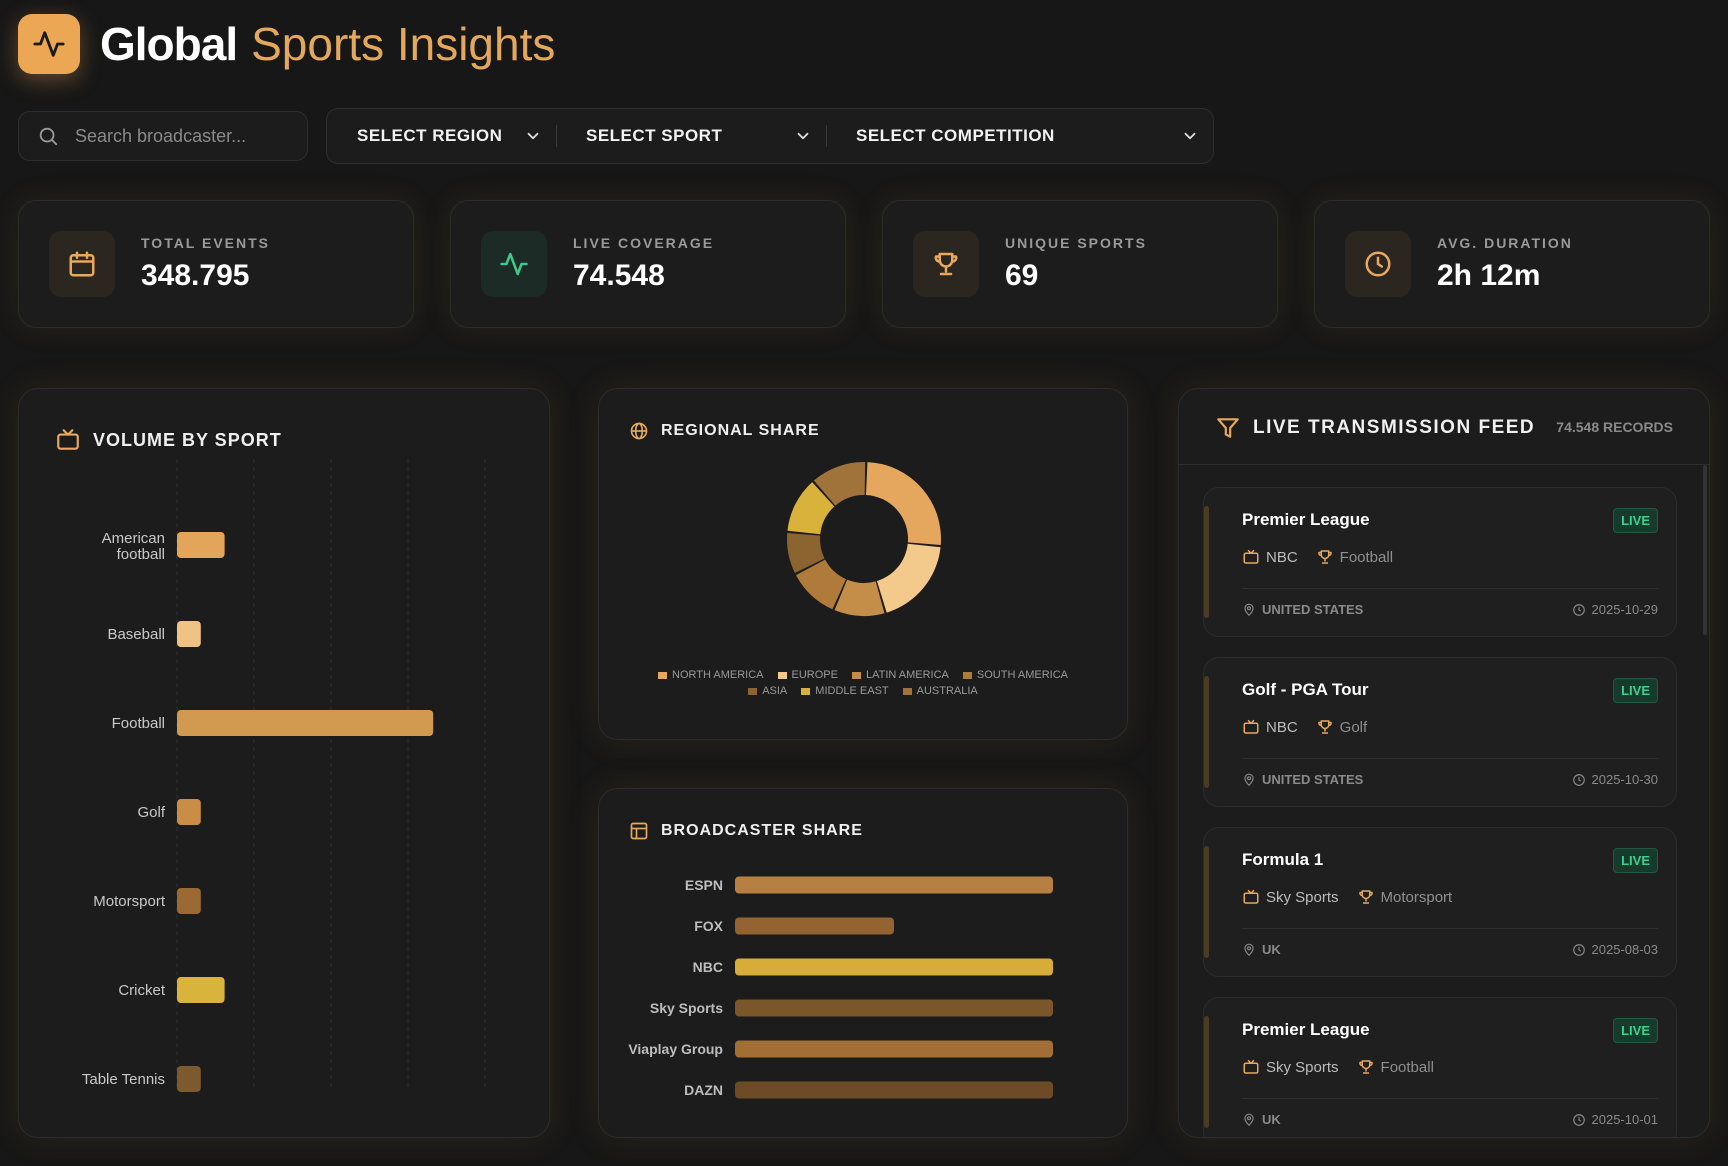 Image resolution: width=1728 pixels, height=1166 pixels. Describe the element at coordinates (1615, 949) in the screenshot. I see `feed-item-date: 2025-08-03` at that location.